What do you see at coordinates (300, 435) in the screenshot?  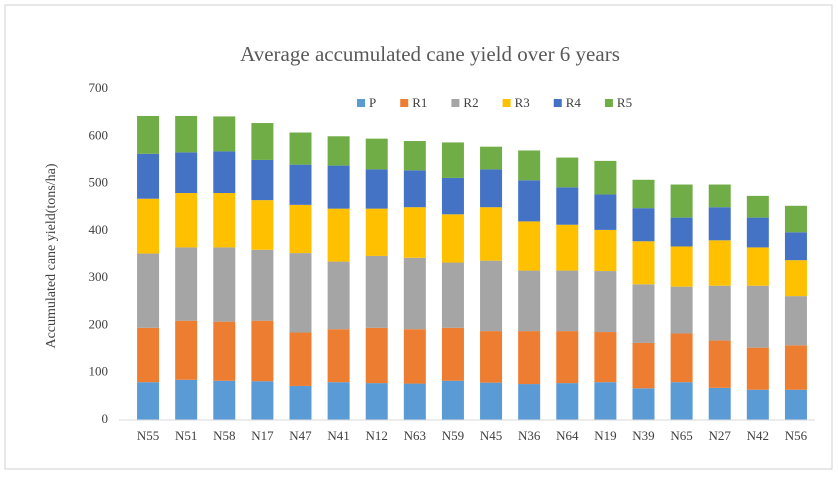 I see `x-tick-label: N47` at bounding box center [300, 435].